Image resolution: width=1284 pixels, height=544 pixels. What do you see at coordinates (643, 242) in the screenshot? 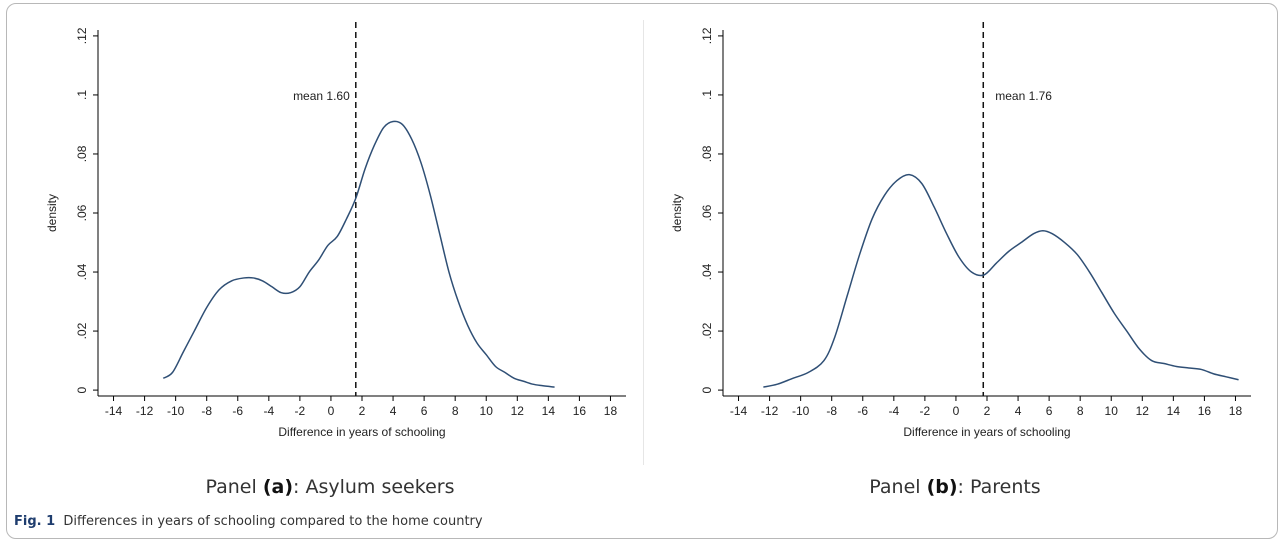
I see `panel-divider` at bounding box center [643, 242].